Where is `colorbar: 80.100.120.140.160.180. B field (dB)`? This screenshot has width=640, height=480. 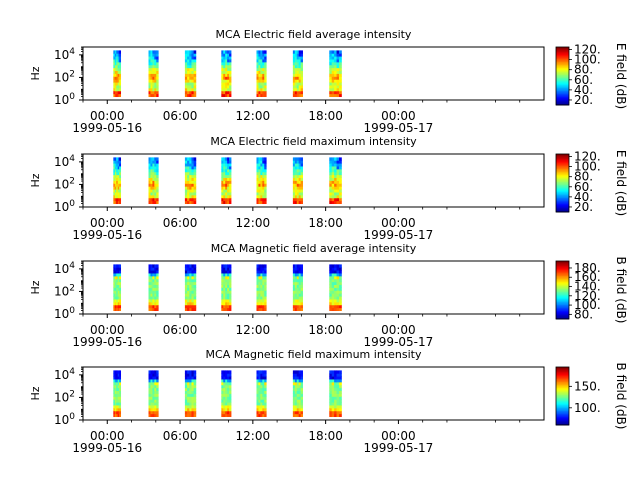
colorbar: 80.100.120.140.160.180. B field (dB) is located at coordinates (591, 290).